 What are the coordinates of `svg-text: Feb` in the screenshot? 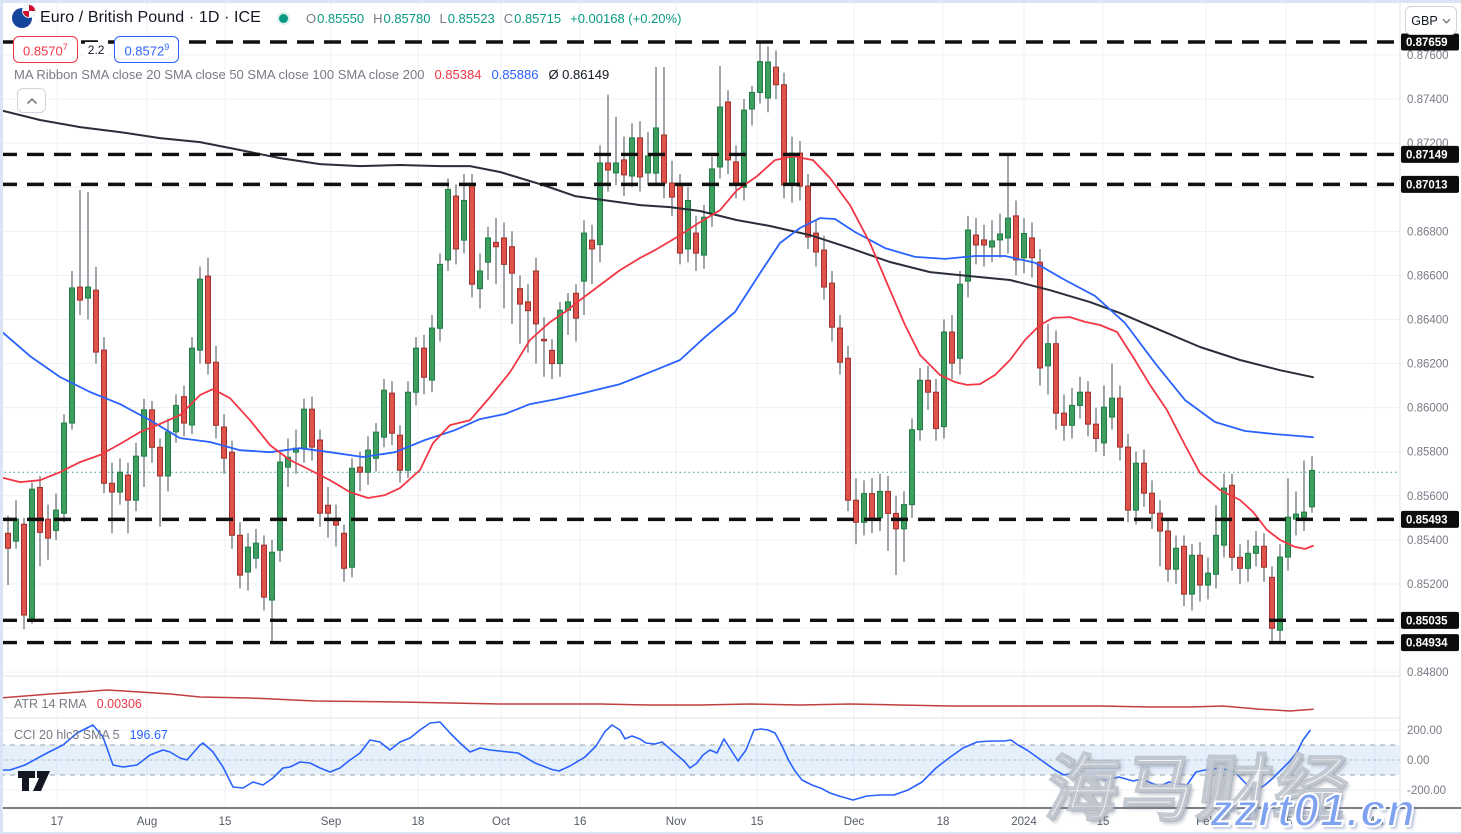 It's located at (1206, 822).